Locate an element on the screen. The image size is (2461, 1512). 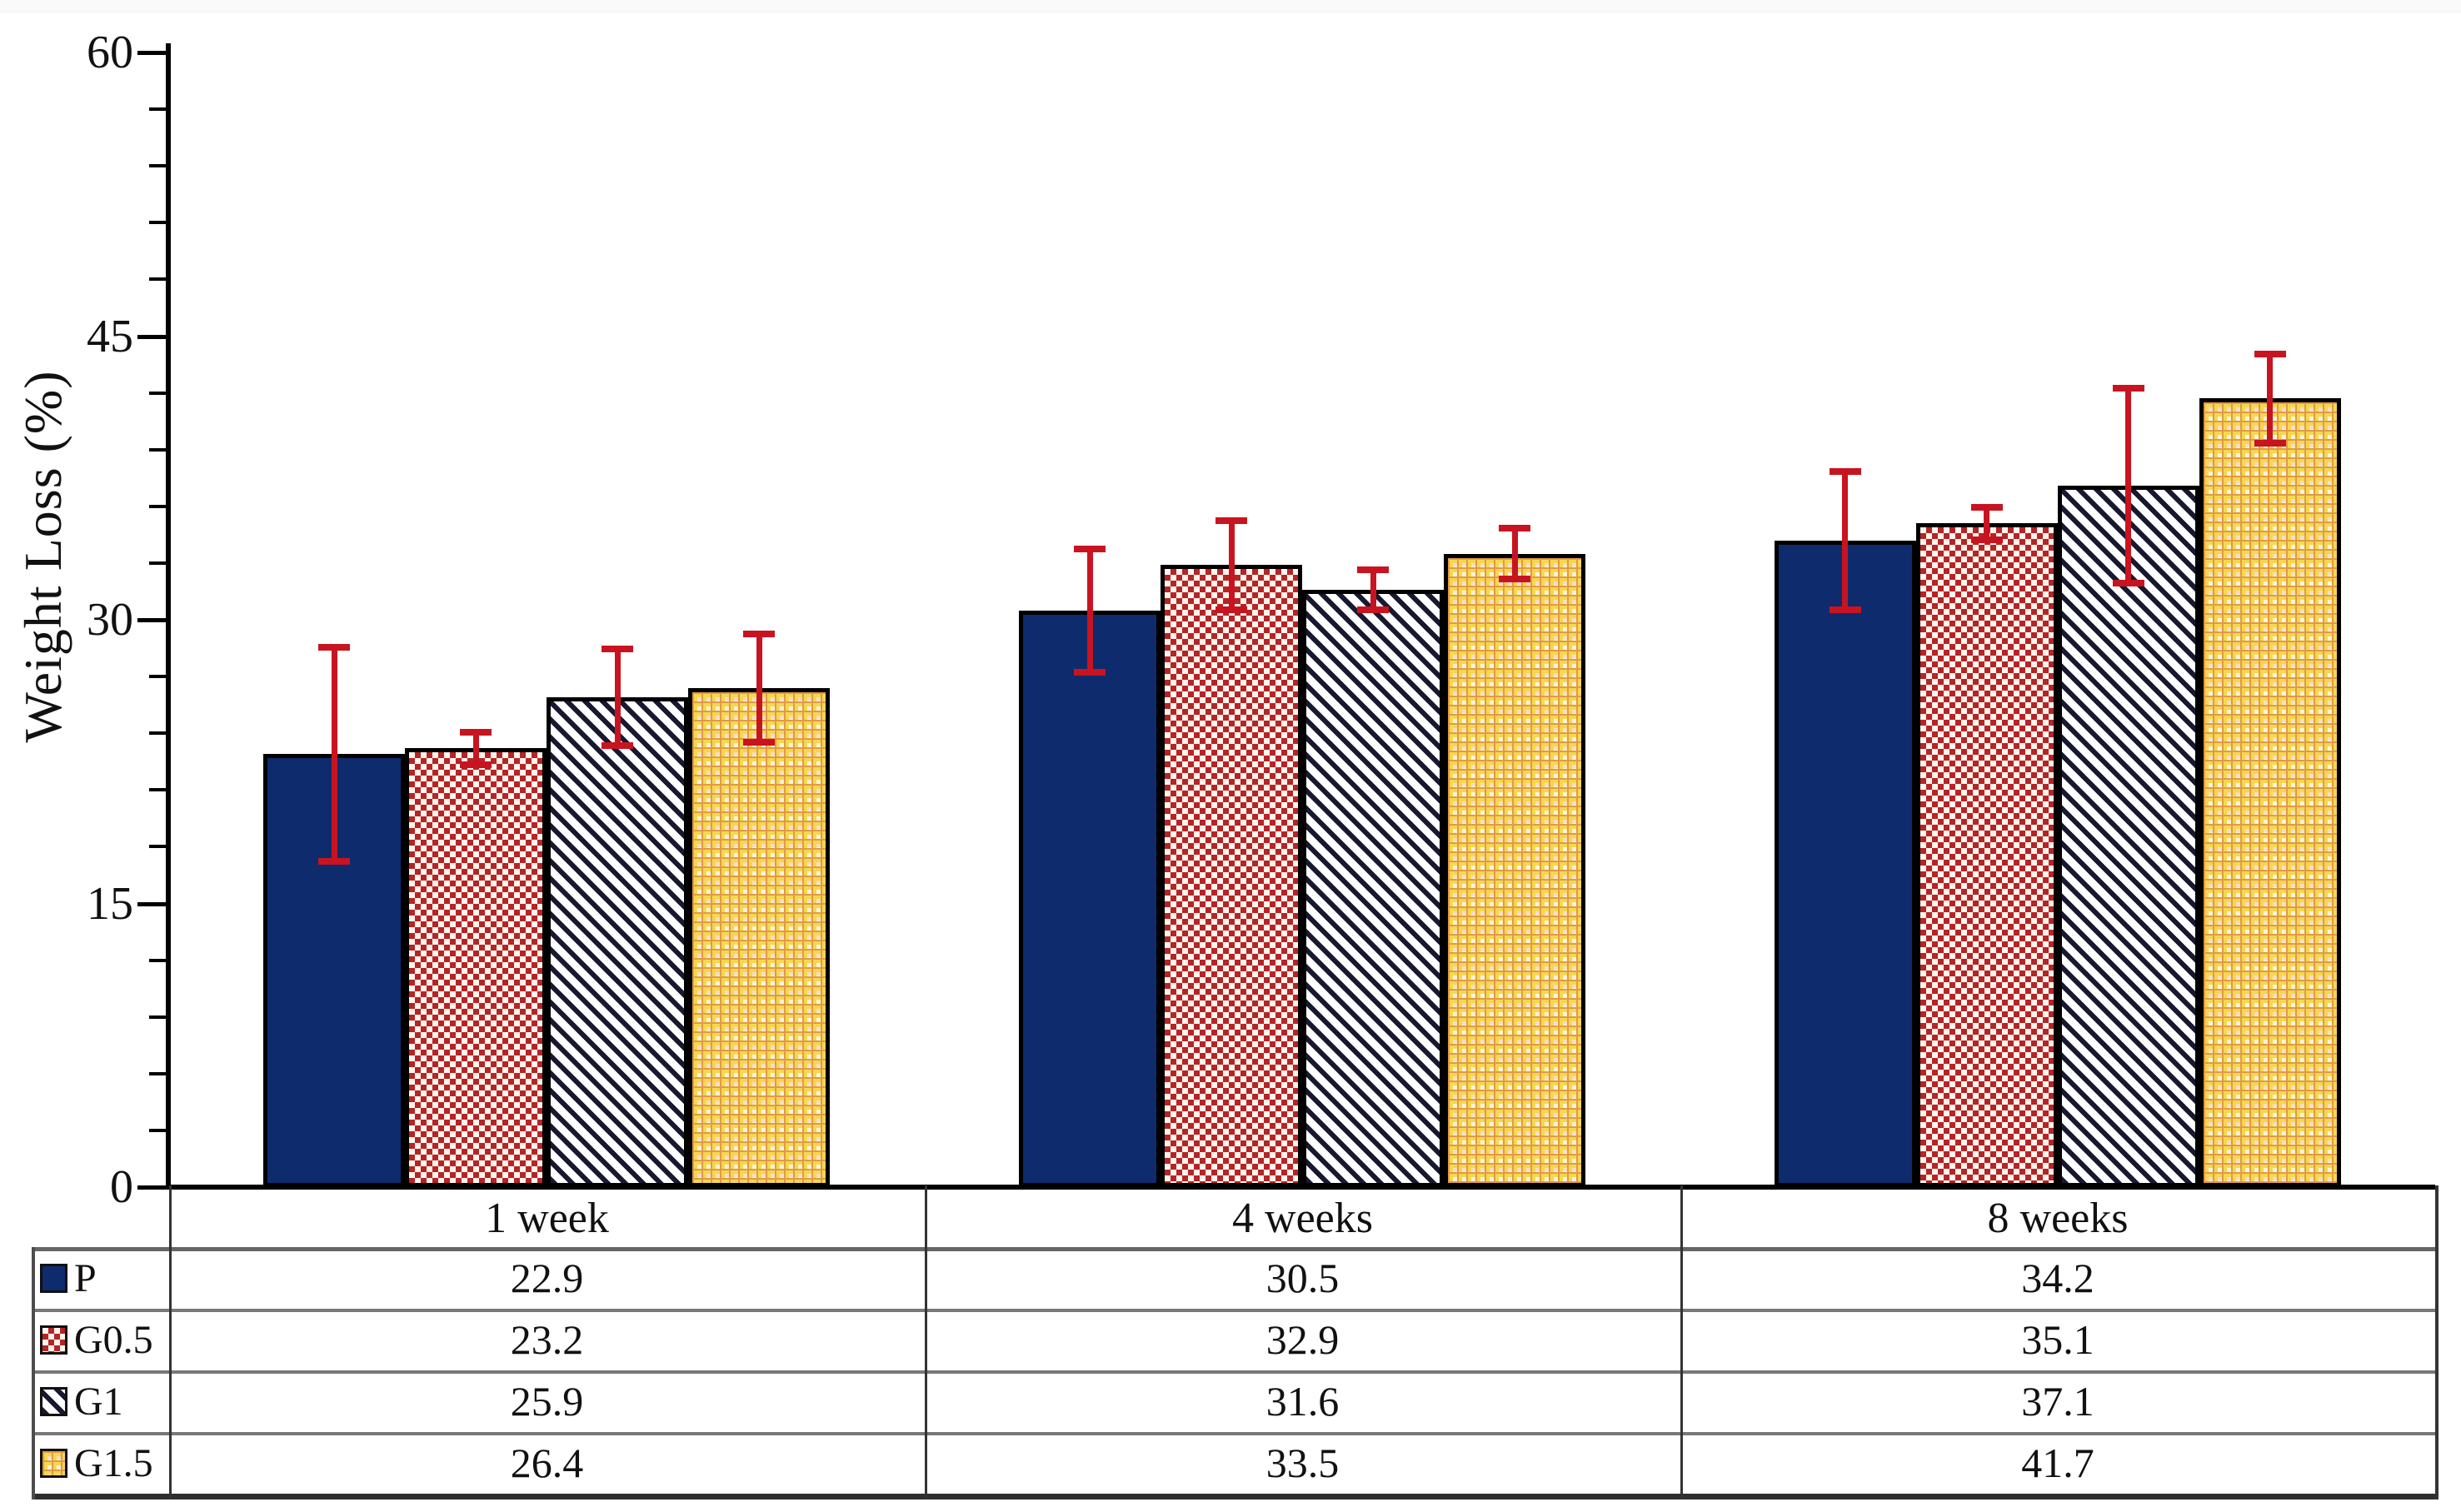
error-bar-line-G1.5-4-weeks is located at coordinates (1514, 553).